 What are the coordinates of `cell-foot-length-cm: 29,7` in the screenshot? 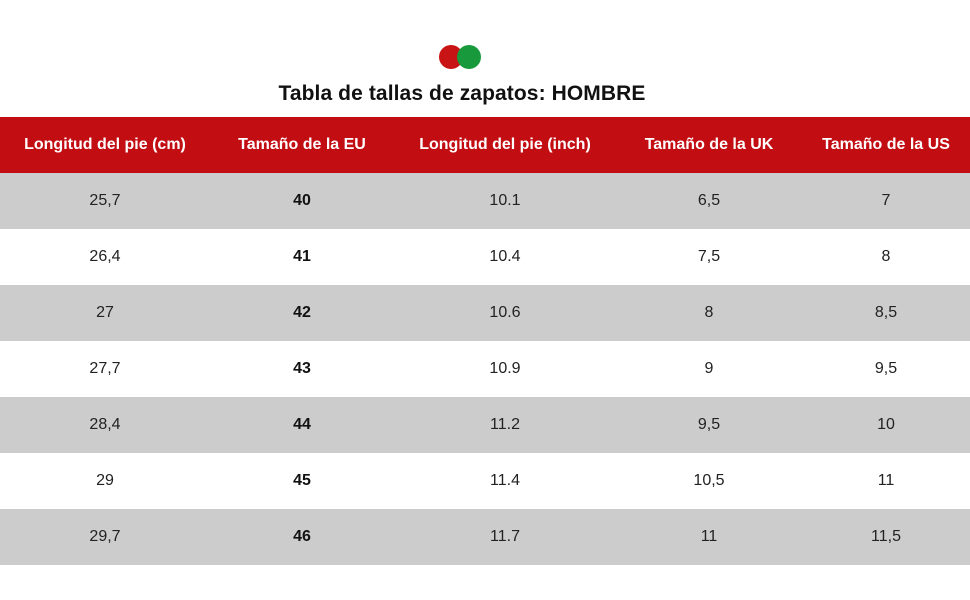 It's located at (105, 537).